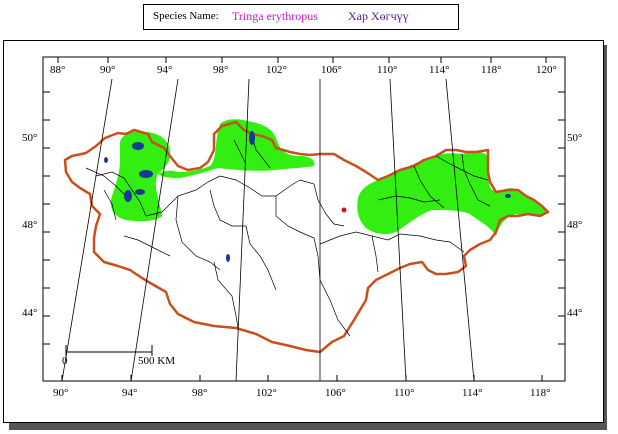 The height and width of the screenshot is (434, 618). I want to click on scale-start-label: 0, so click(65, 361).